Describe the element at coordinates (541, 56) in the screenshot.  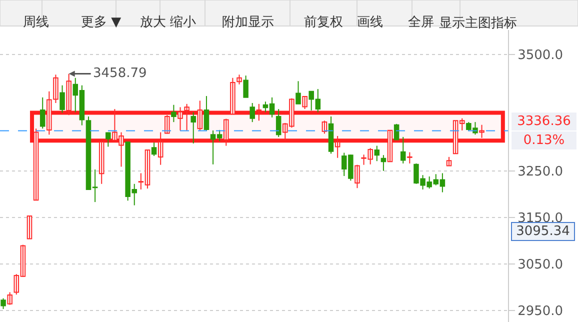
I see `y-tick-label: 3500.0` at that location.